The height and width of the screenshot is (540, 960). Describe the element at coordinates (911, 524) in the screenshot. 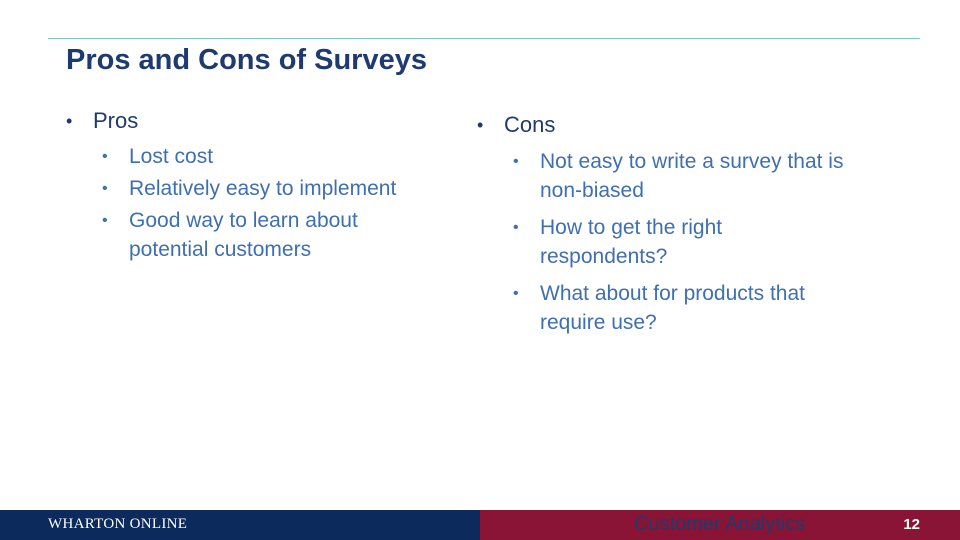

I see `page-number: 12` at that location.